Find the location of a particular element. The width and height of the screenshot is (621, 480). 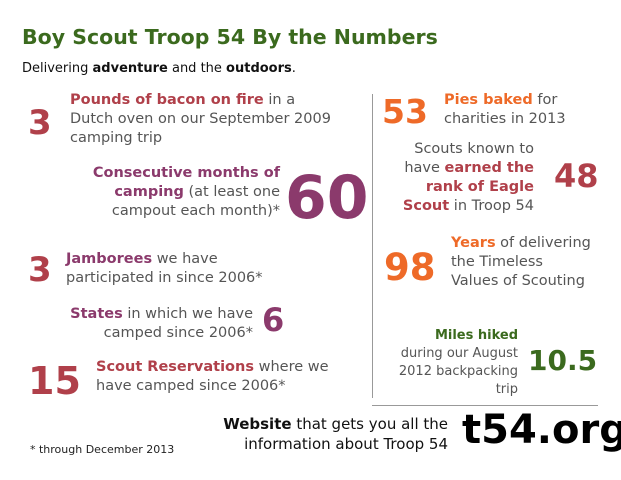

stat-miles-number: 10.5 is located at coordinates (563, 360).